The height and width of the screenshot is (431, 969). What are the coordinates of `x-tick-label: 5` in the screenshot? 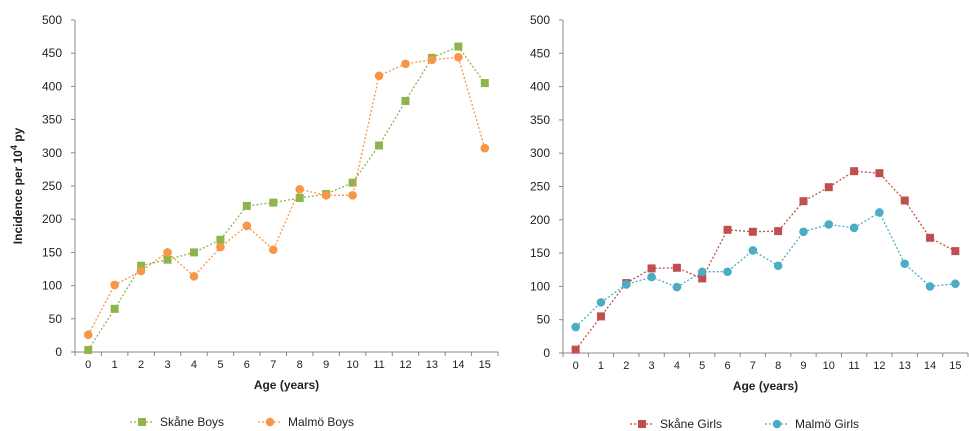 It's located at (702, 366).